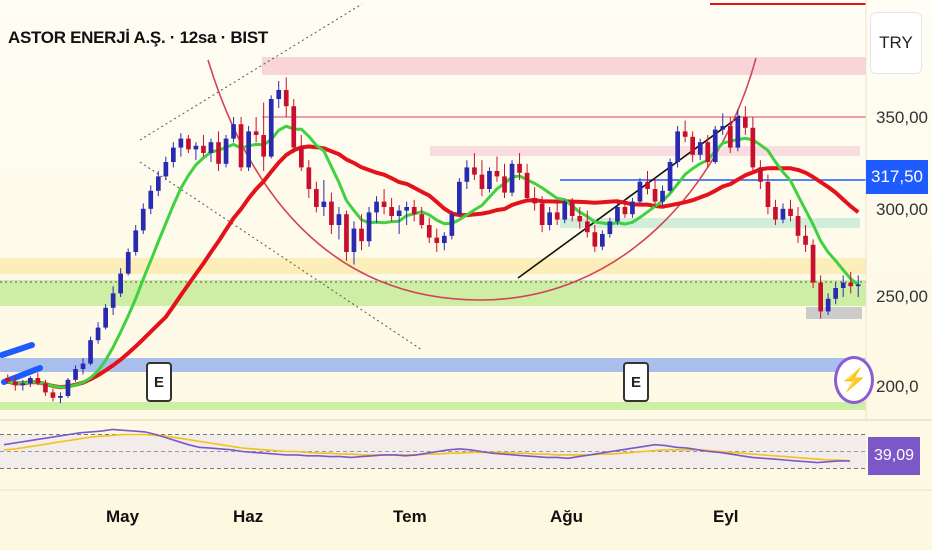  What do you see at coordinates (159, 382) in the screenshot?
I see `earnings-marker-1: E` at bounding box center [159, 382].